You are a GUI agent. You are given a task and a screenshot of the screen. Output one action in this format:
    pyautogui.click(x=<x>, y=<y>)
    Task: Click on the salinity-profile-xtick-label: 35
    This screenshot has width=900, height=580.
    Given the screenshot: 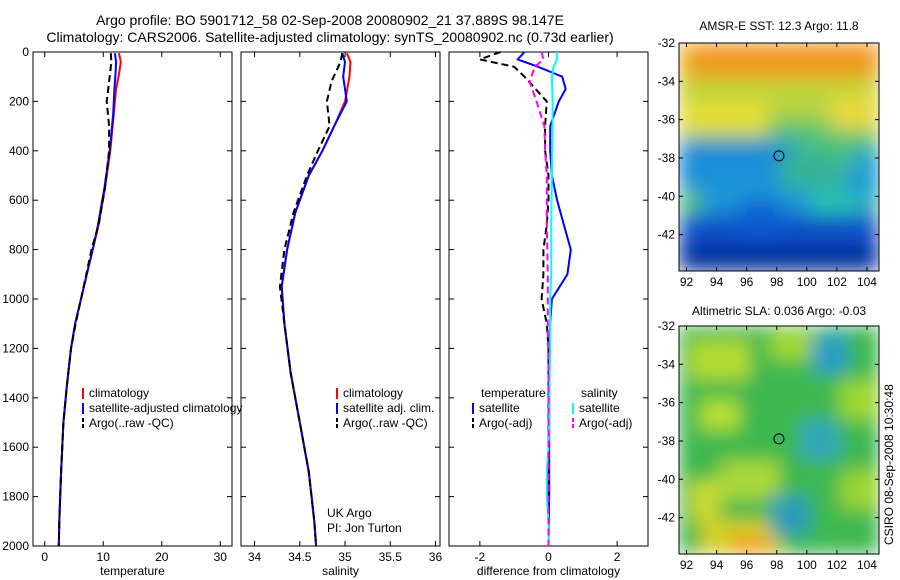 What is the action you would take?
    pyautogui.click(x=345, y=557)
    